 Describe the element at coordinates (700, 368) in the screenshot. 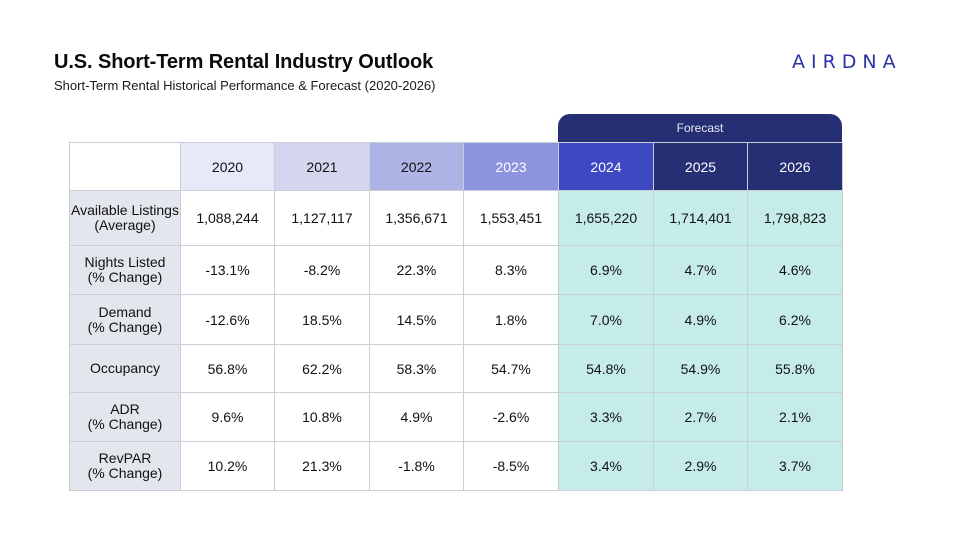

I see `table-cell: 54.9%` at that location.